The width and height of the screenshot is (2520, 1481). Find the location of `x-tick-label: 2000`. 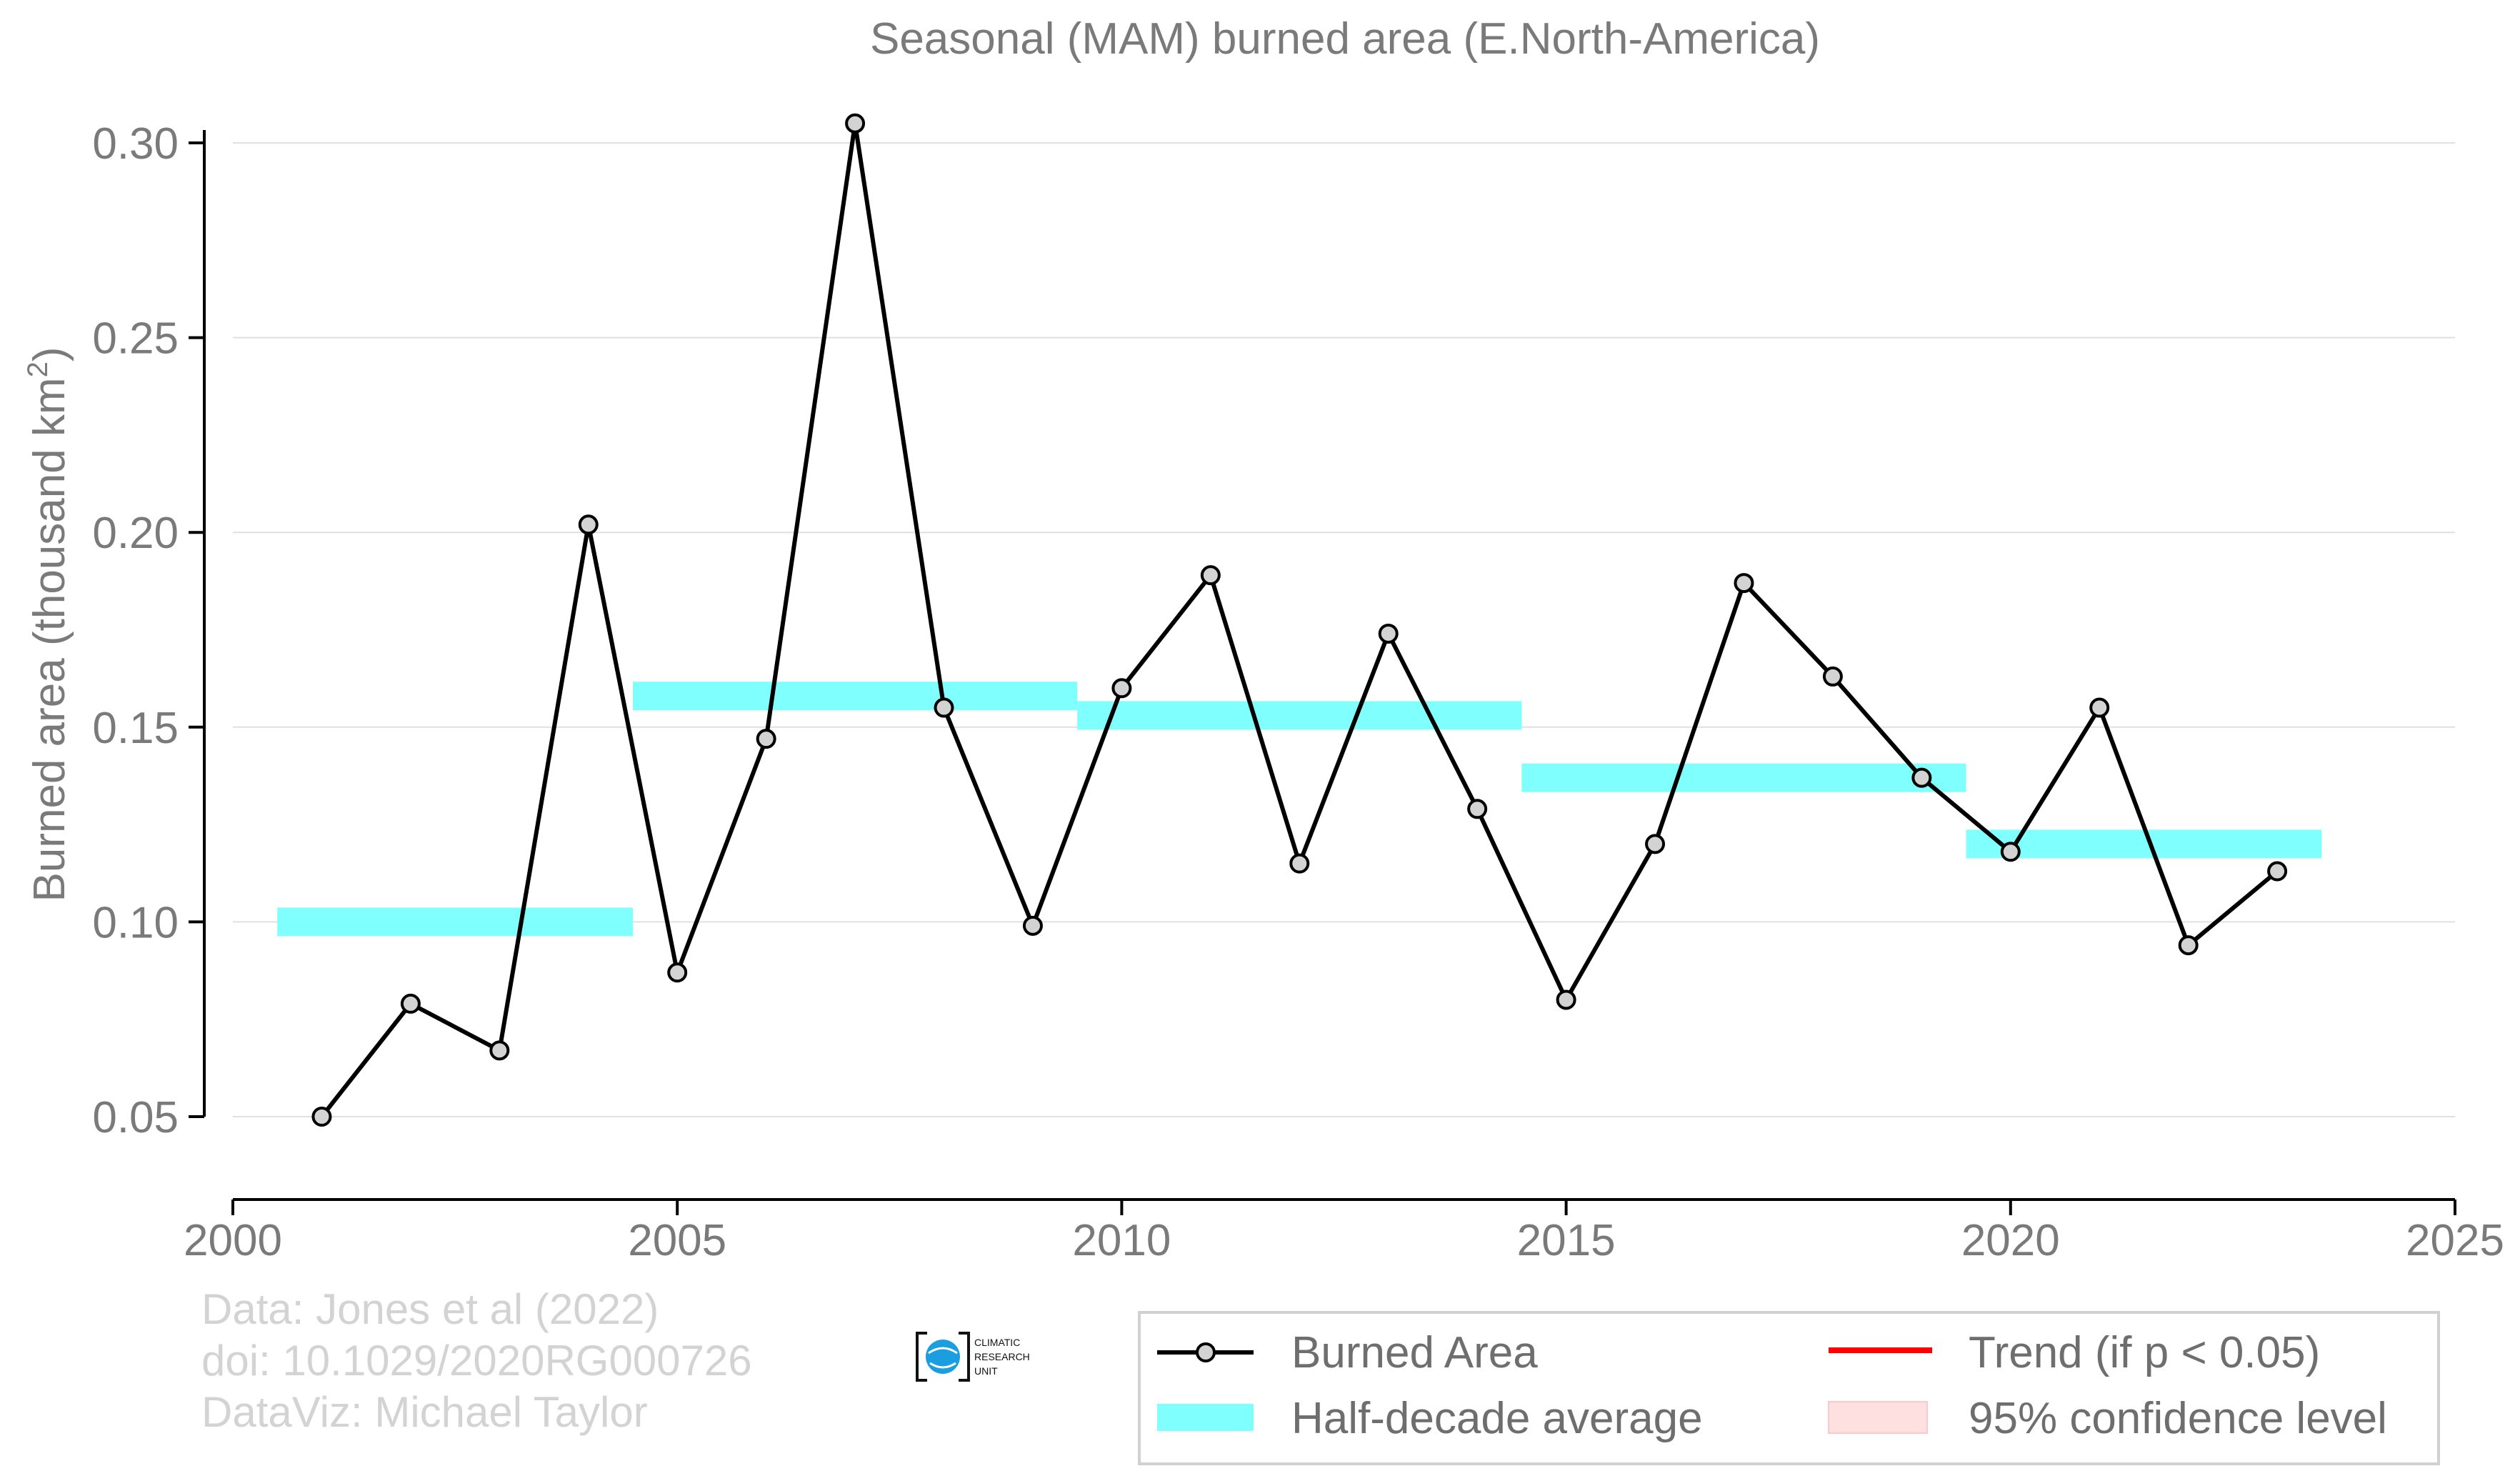

x-tick-label: 2000 is located at coordinates (233, 1240).